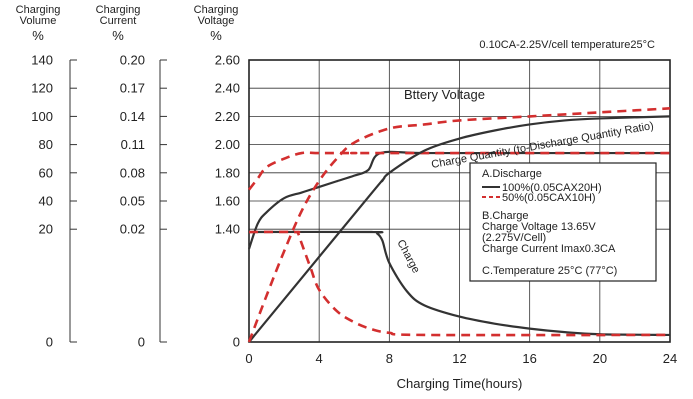  Describe the element at coordinates (227, 88) in the screenshot. I see `y-tick-label: 2.40` at that location.